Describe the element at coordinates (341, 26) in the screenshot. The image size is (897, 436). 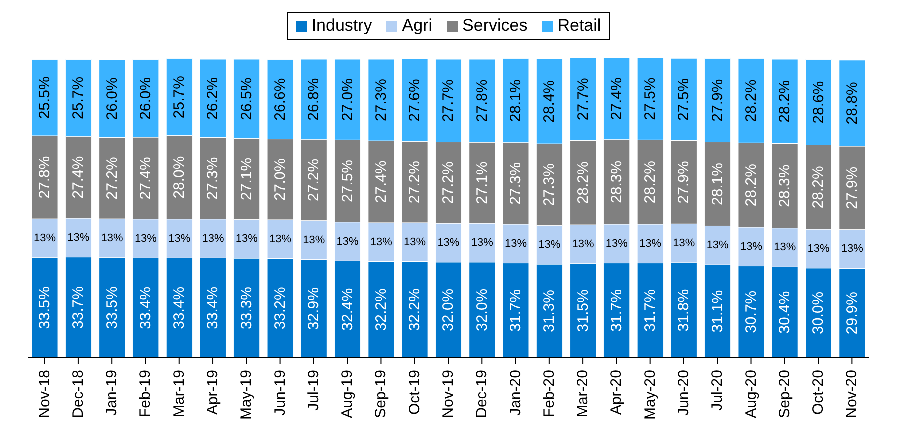
I see `legend-label: Industry` at that location.